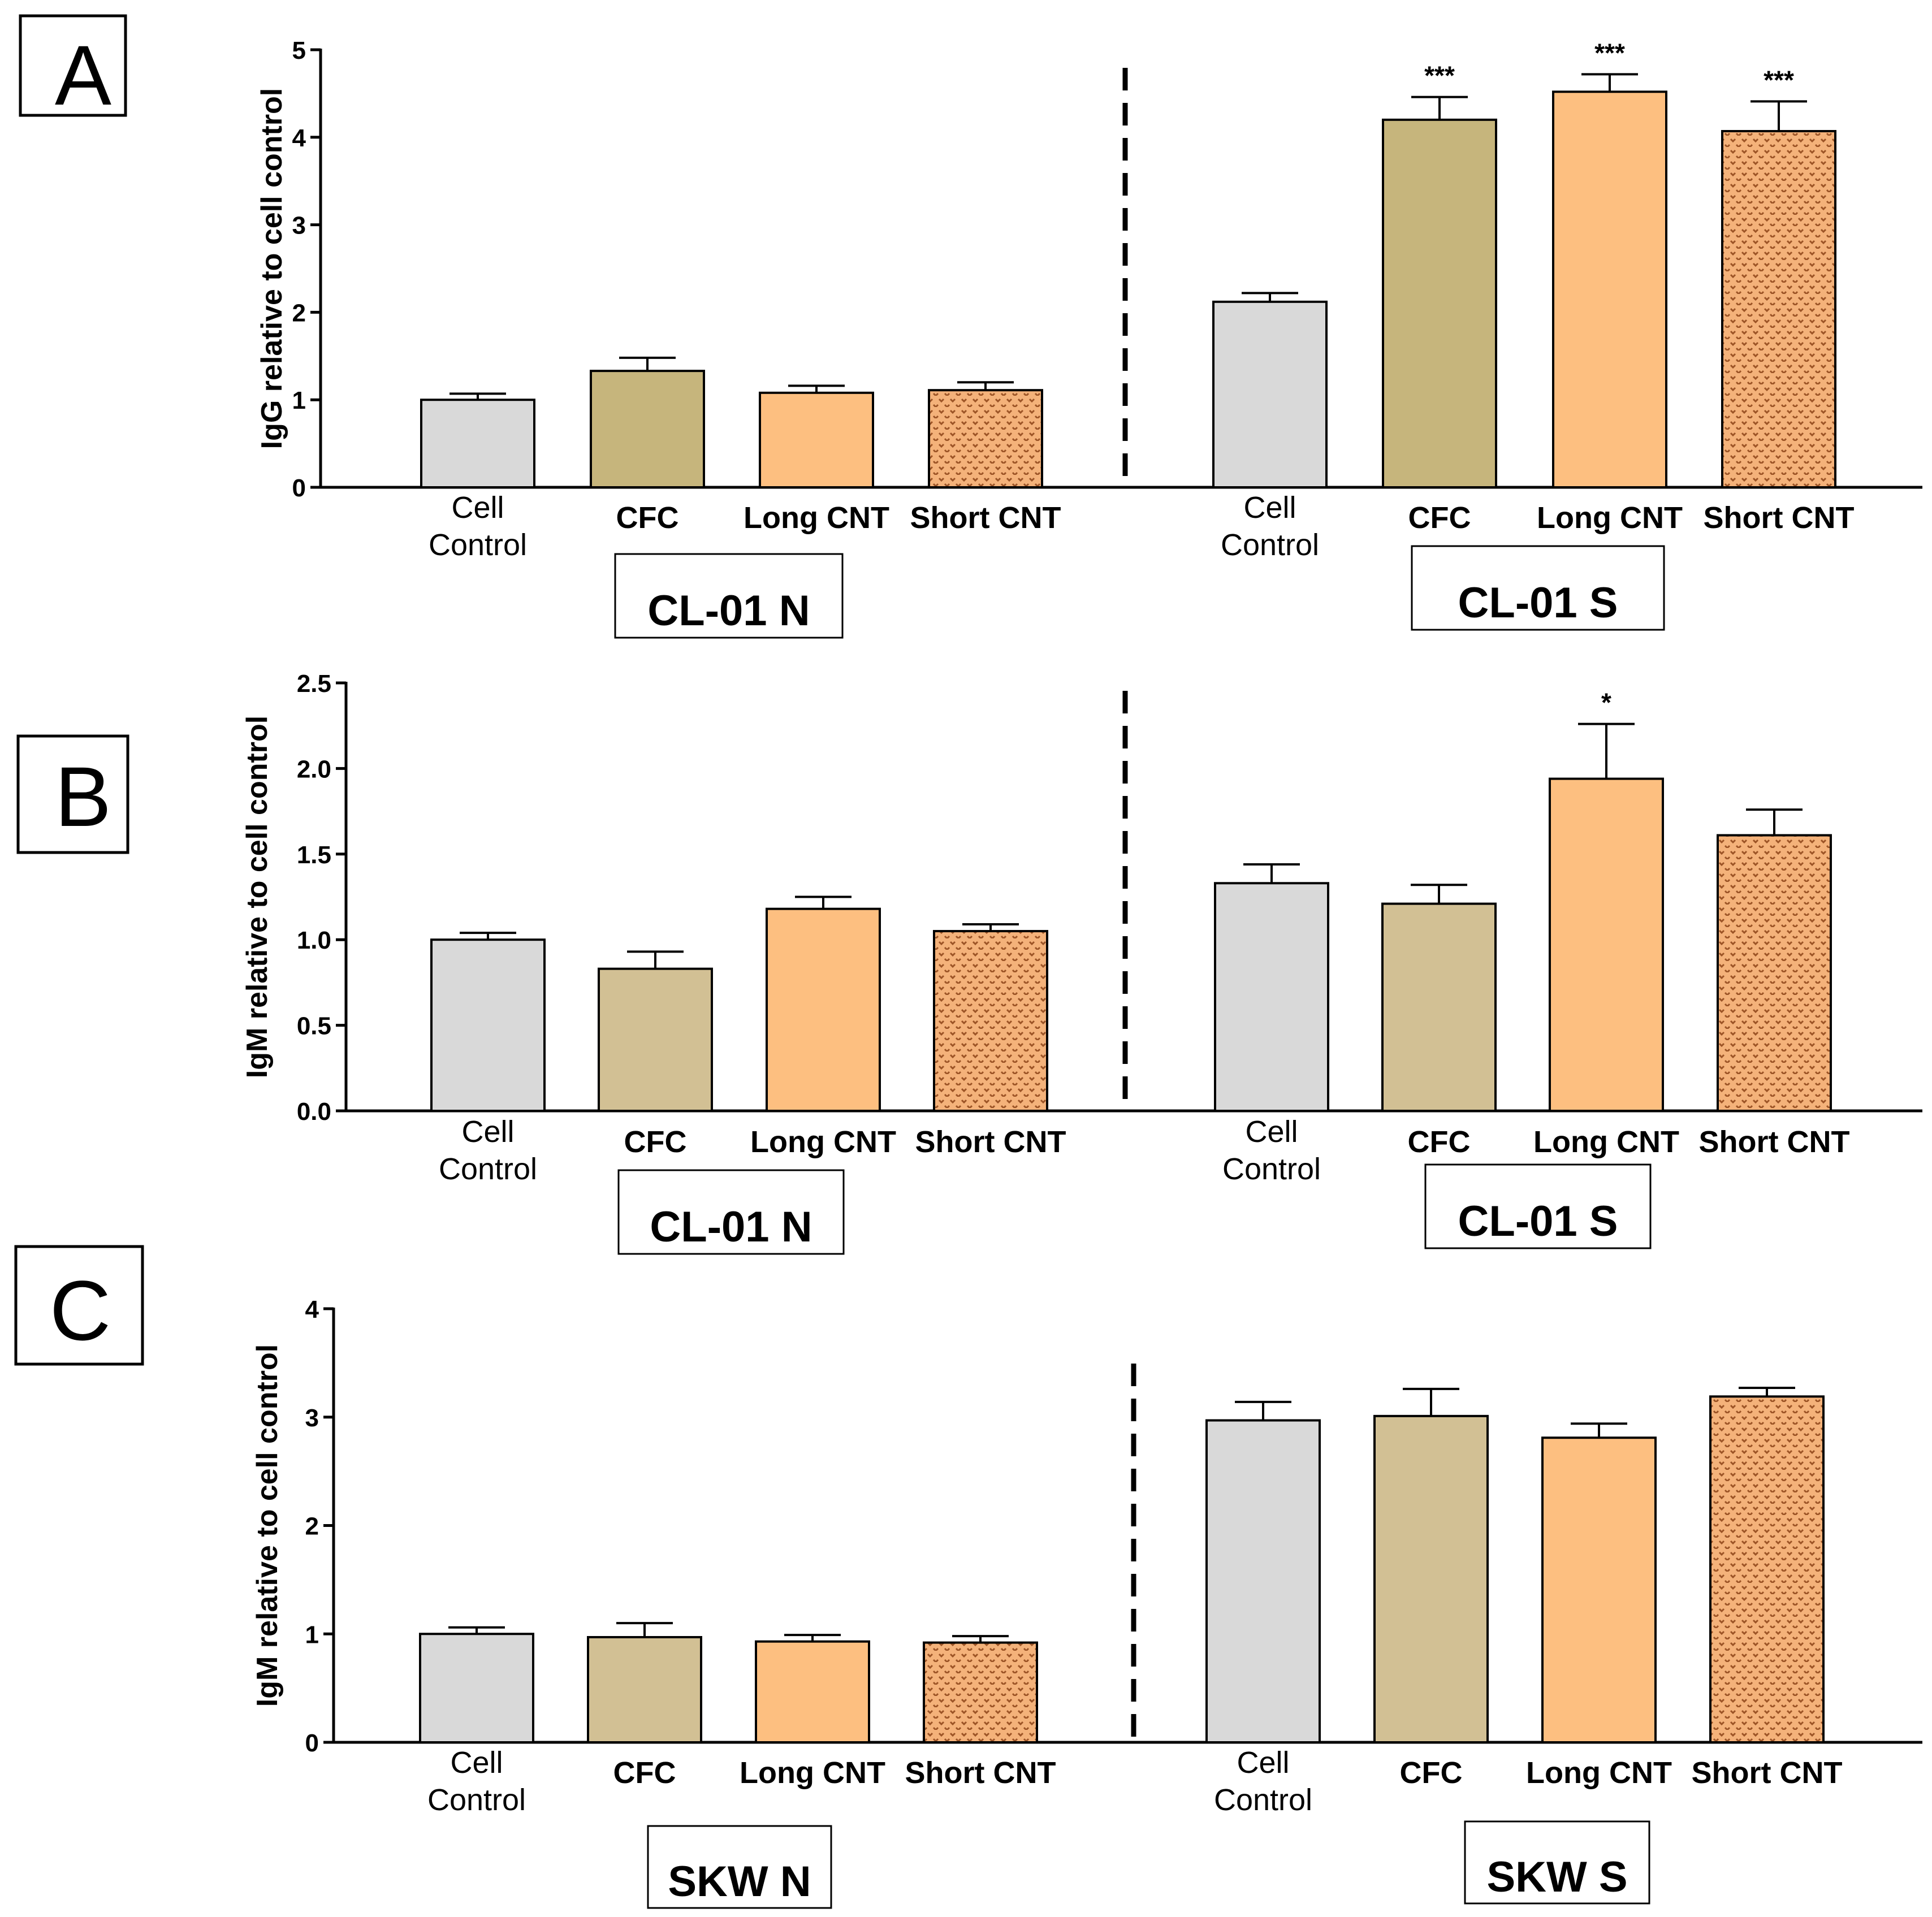  I want to click on y-tick-label: 0.0, so click(314, 1112).